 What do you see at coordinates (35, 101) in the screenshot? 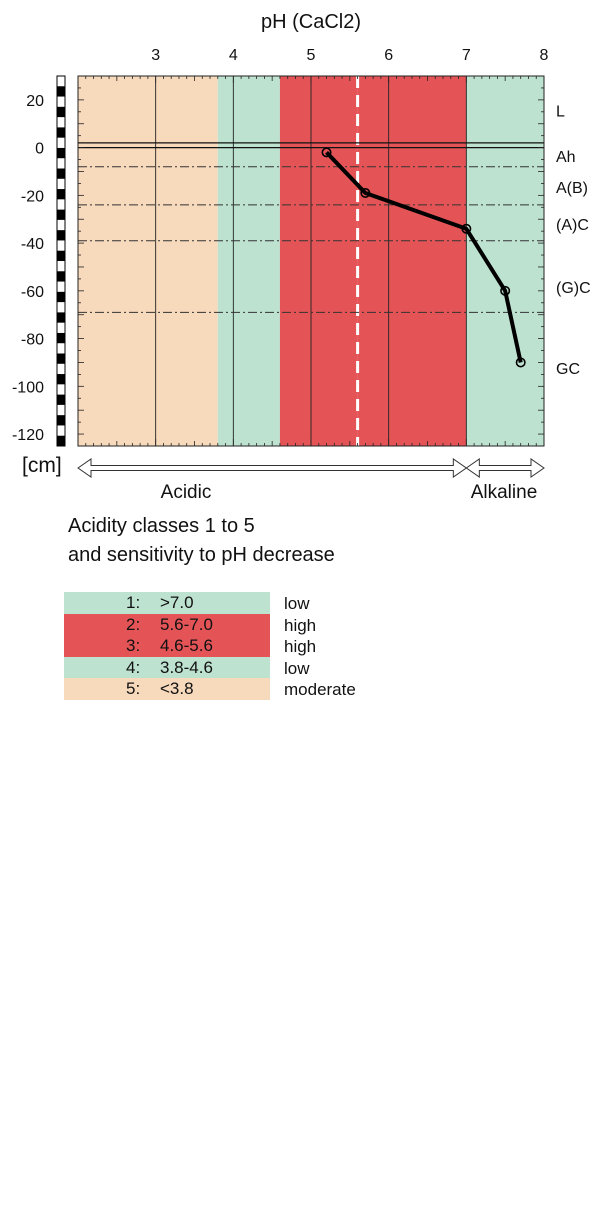
I see `y-tick-label: 20` at bounding box center [35, 101].